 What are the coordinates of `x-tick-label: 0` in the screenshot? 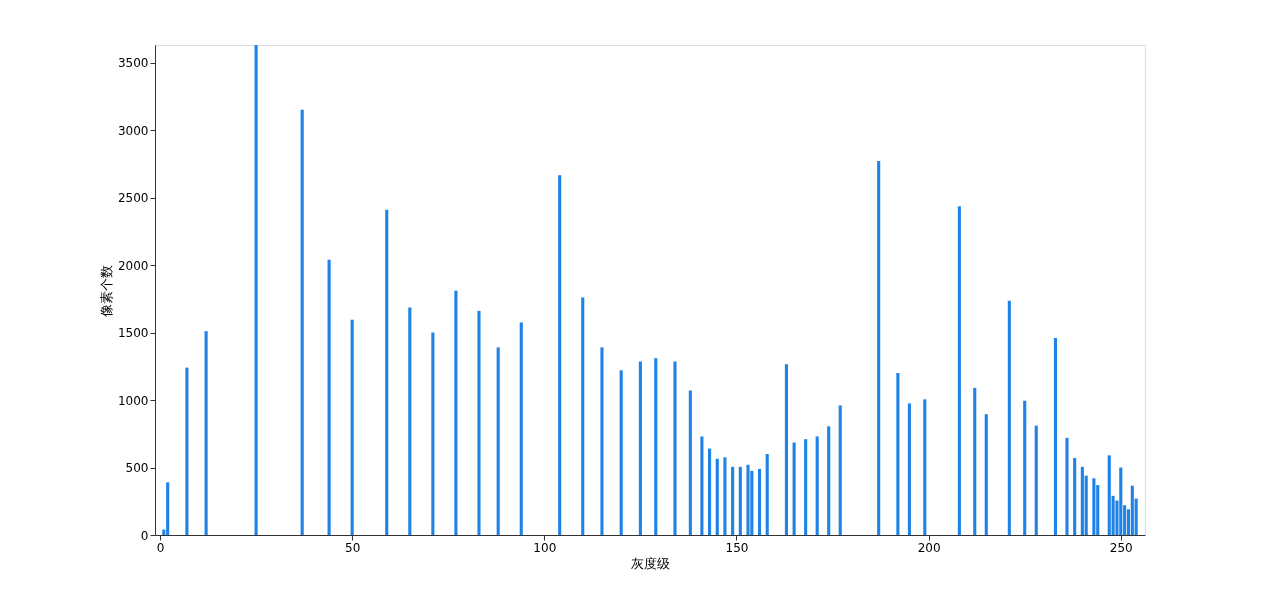 It's located at (160, 547).